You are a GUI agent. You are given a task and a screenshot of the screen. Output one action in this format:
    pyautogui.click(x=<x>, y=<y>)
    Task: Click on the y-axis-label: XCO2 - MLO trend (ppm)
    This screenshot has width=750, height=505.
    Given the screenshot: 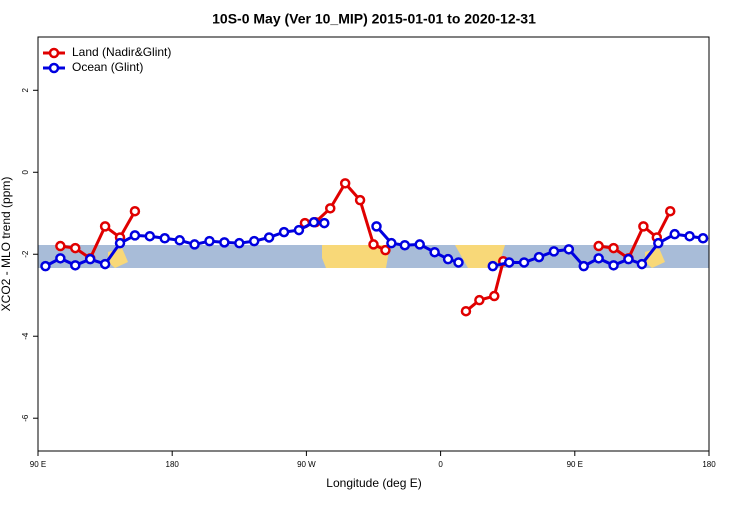 What is the action you would take?
    pyautogui.click(x=6, y=244)
    